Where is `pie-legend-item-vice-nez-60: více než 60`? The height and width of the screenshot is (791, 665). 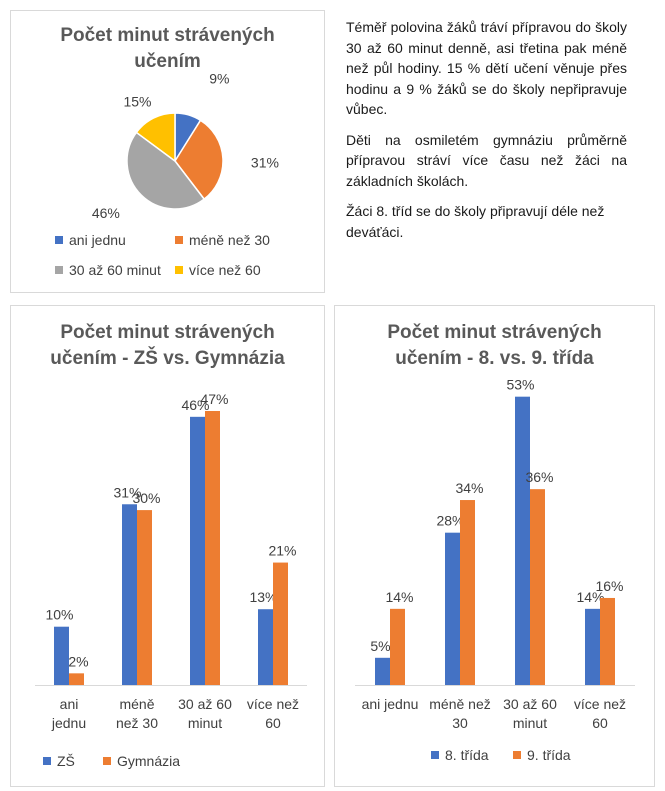 pie-legend-item-vice-nez-60: více než 60 is located at coordinates (218, 270).